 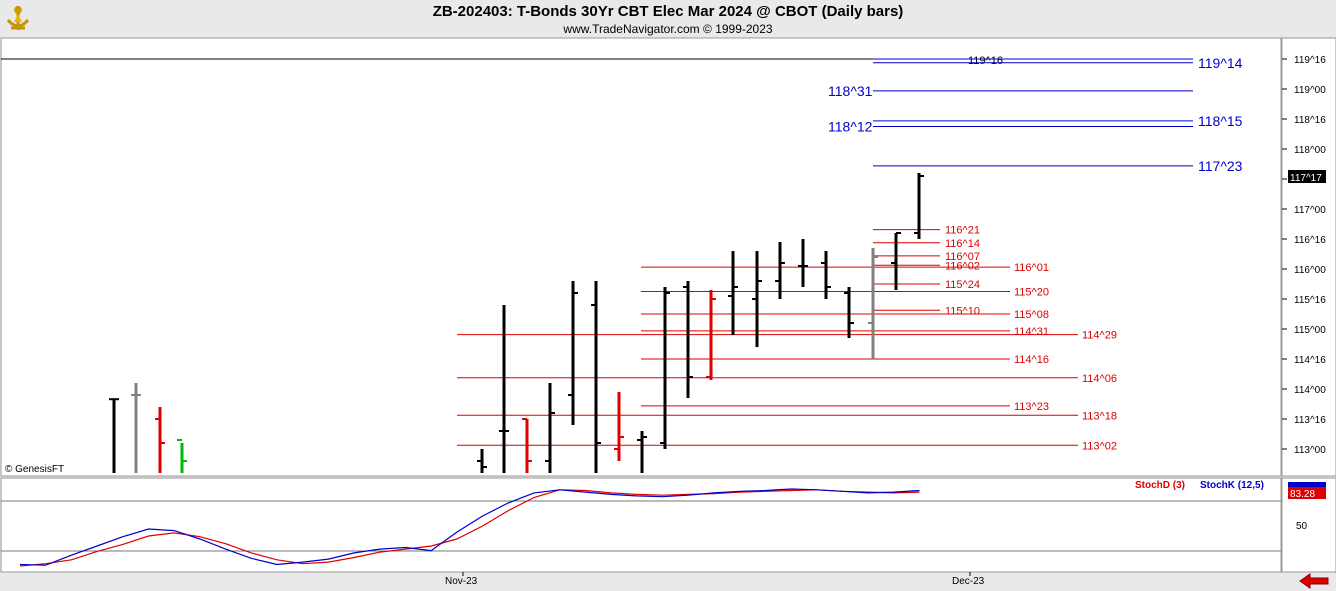 I want to click on y-tick-label: 116^00, so click(x=1310, y=270).